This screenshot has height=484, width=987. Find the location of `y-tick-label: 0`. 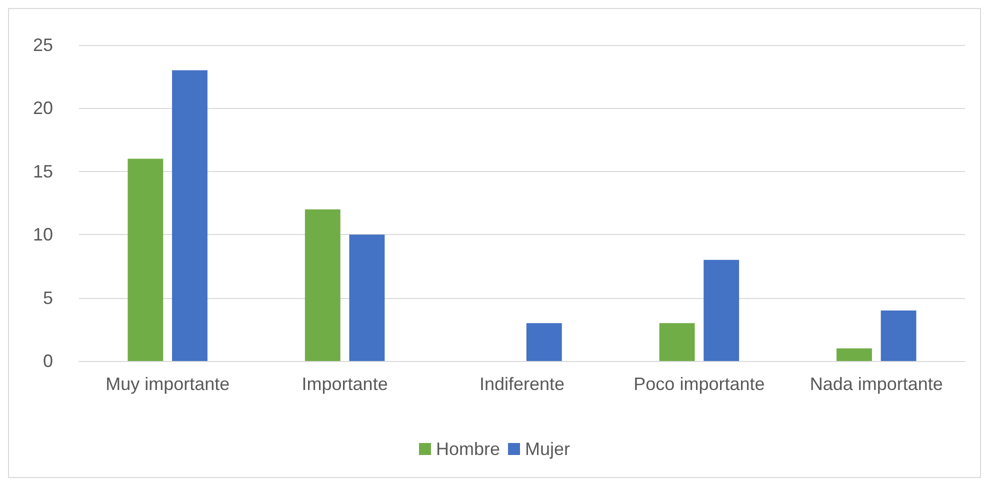

y-tick-label: 0 is located at coordinates (47, 361).